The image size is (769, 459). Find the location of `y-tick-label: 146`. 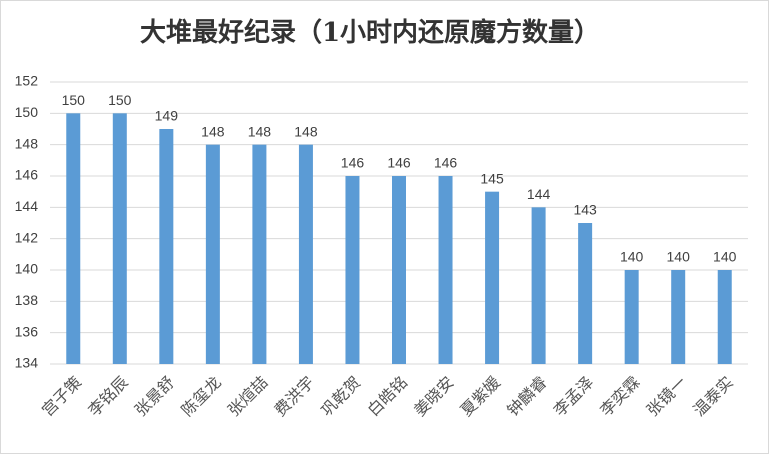

y-tick-label: 146 is located at coordinates (27, 175).